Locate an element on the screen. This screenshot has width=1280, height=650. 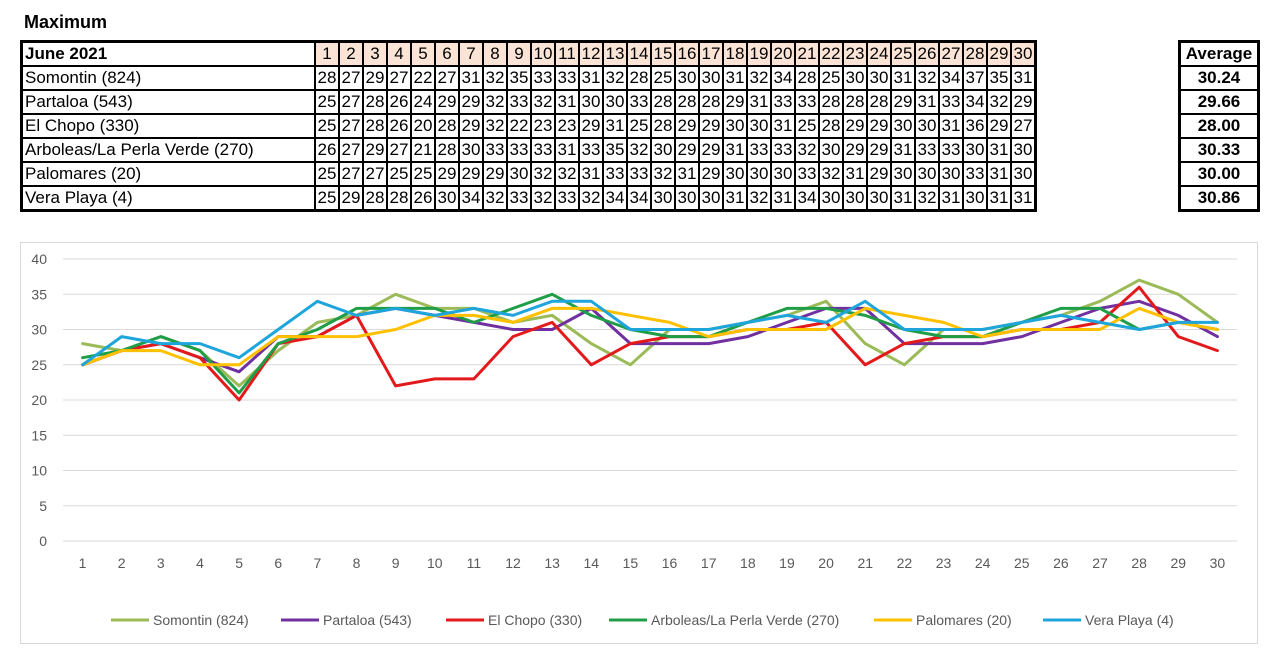
average-header: Average is located at coordinates (1219, 53).